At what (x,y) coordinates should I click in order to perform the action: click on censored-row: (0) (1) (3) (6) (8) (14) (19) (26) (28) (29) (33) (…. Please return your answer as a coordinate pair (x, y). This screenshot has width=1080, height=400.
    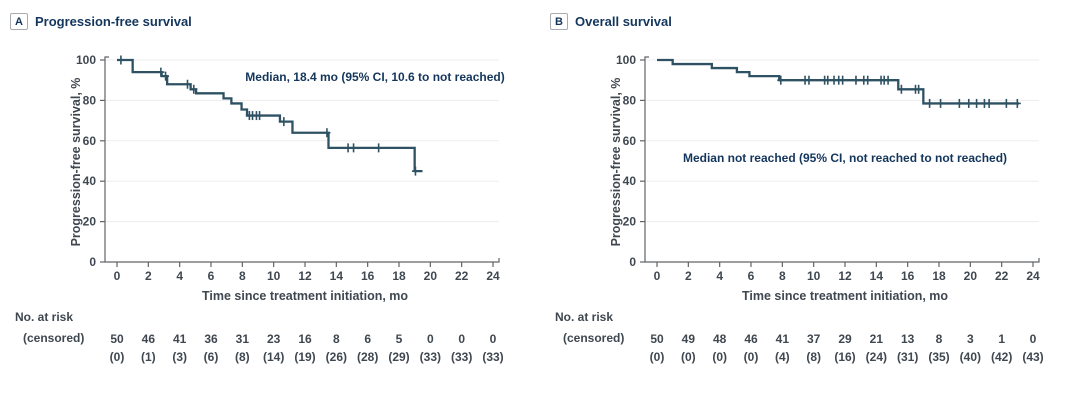
    Looking at the image, I should click on (307, 357).